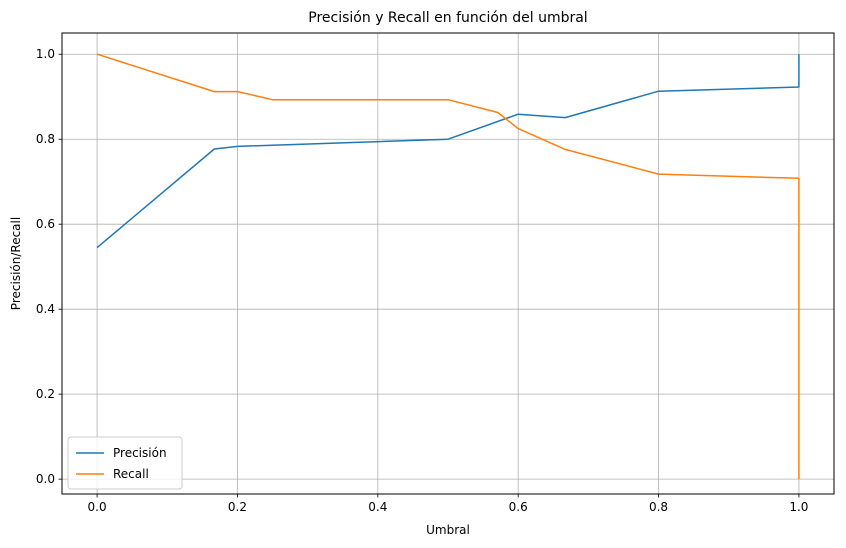  I want to click on y-tick-label: 0.0, so click(45, 479).